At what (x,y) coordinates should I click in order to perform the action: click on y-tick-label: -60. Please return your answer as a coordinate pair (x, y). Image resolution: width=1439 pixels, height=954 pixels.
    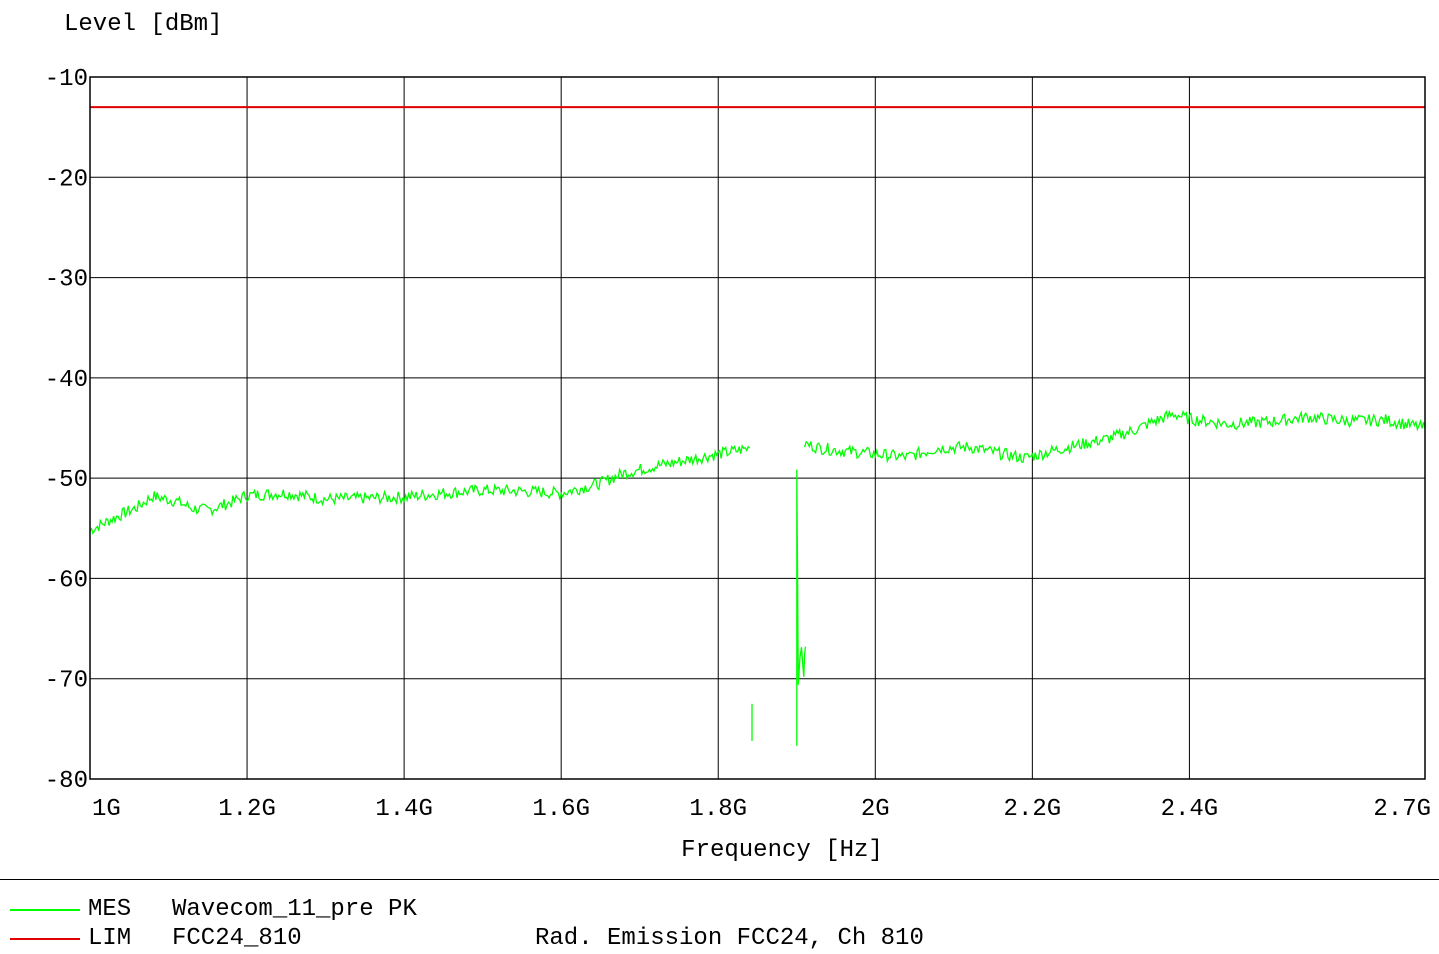
    Looking at the image, I should click on (66, 580).